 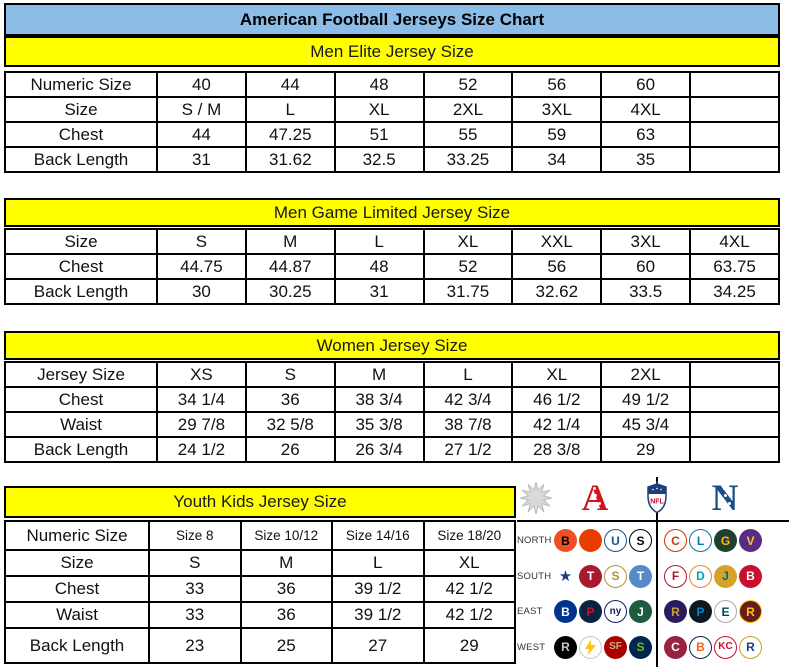 What do you see at coordinates (468, 449) in the screenshot?
I see `value-cell: 27 1/2` at bounding box center [468, 449].